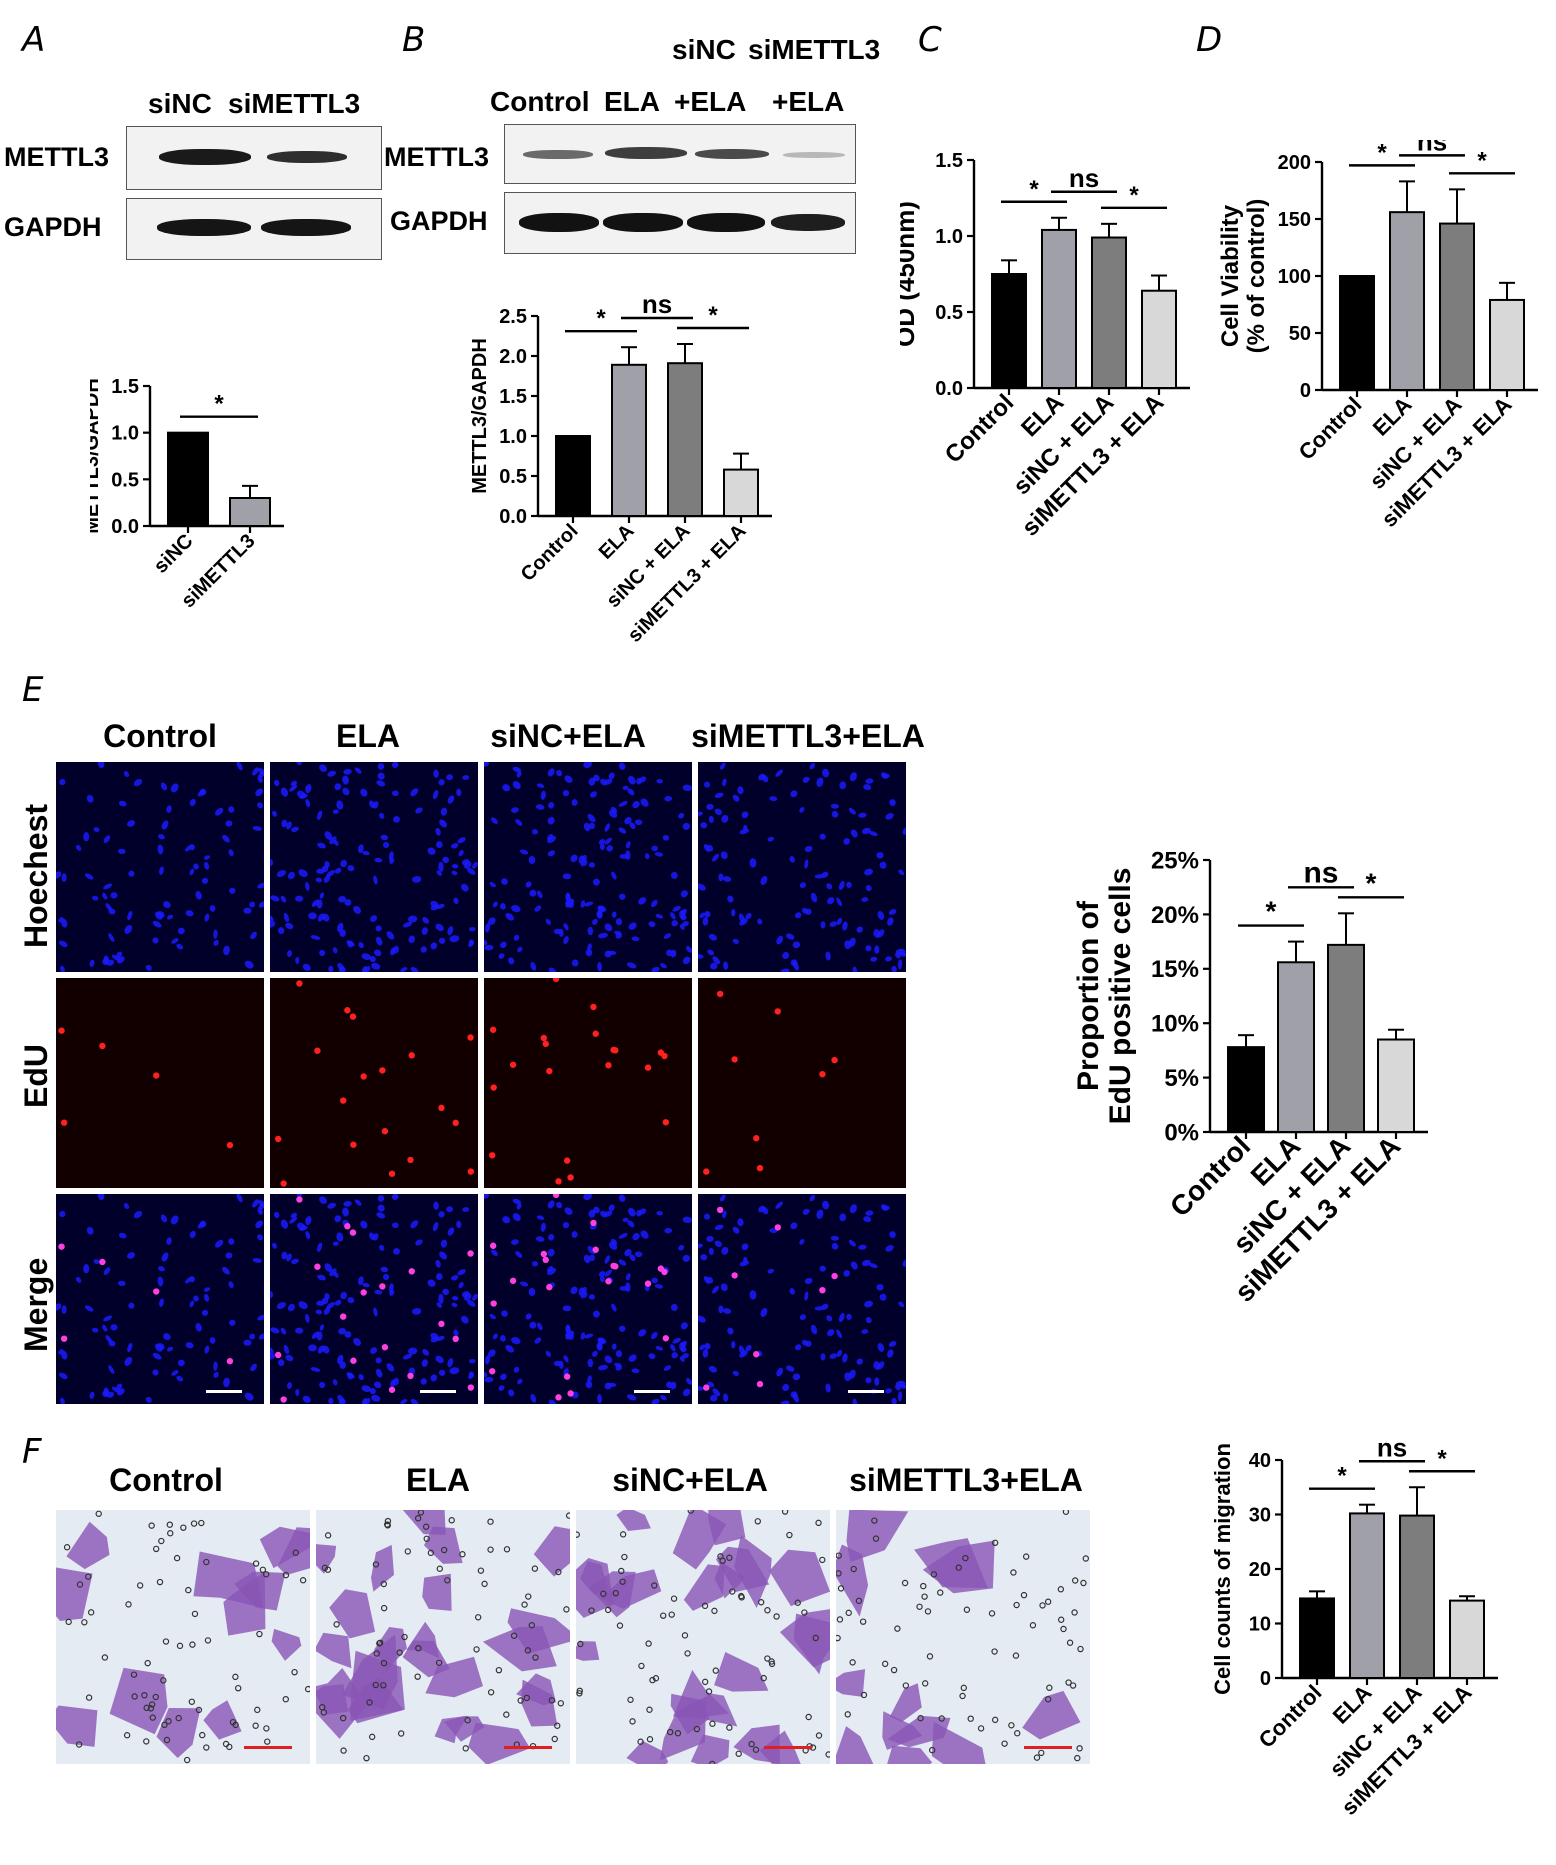  Describe the element at coordinates (1175, 1024) in the screenshot. I see `y-tick-label: 10%` at that location.